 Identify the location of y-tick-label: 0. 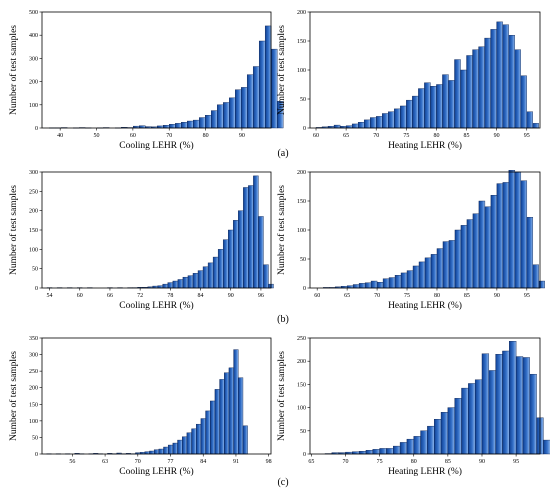
(36, 455).